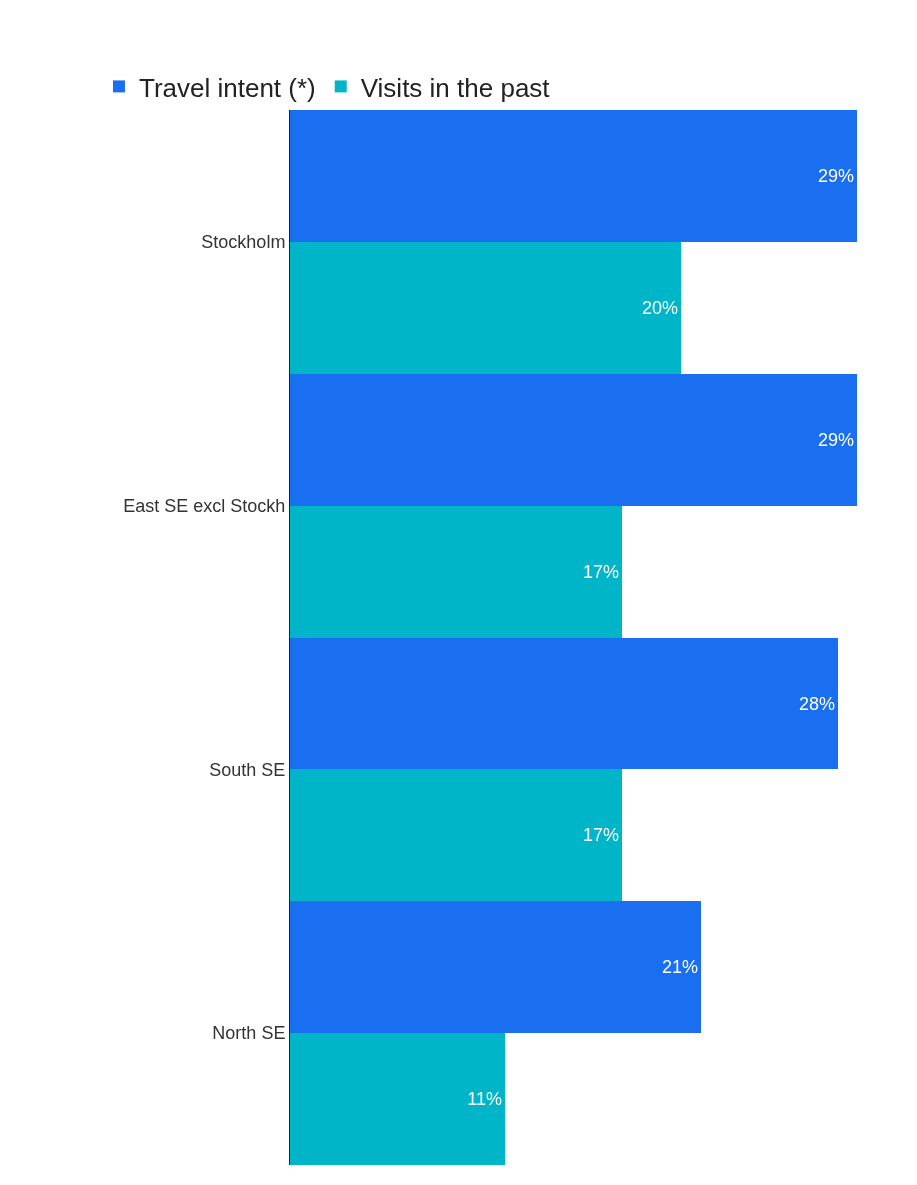 The height and width of the screenshot is (1185, 917). Describe the element at coordinates (679, 967) in the screenshot. I see `data-label: 21%` at that location.